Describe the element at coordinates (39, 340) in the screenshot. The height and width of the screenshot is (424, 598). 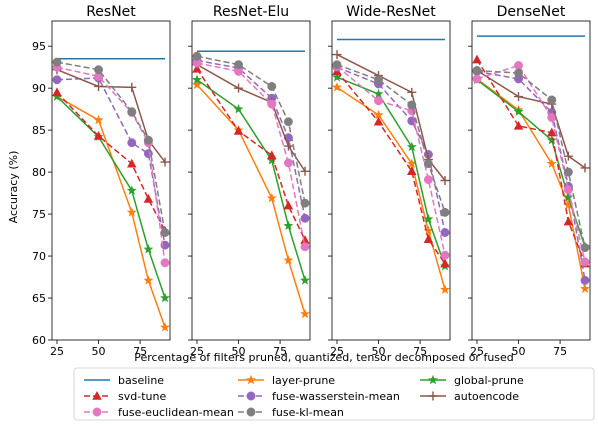
I see `y-tick-label: 60` at that location.